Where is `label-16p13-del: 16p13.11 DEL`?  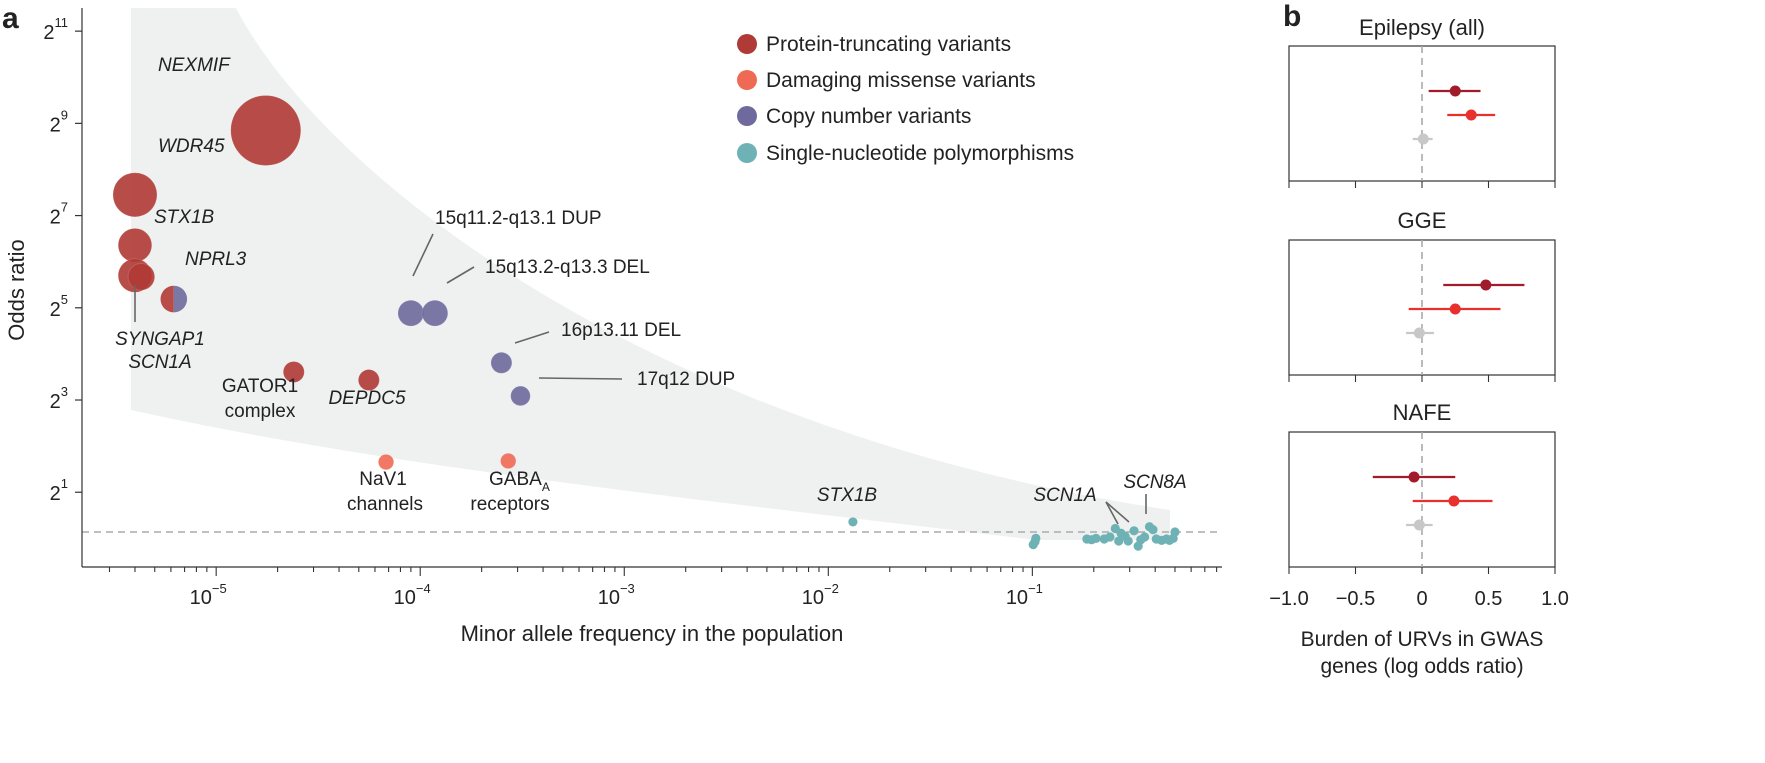
label-16p13-del: 16p13.11 DEL is located at coordinates (621, 330).